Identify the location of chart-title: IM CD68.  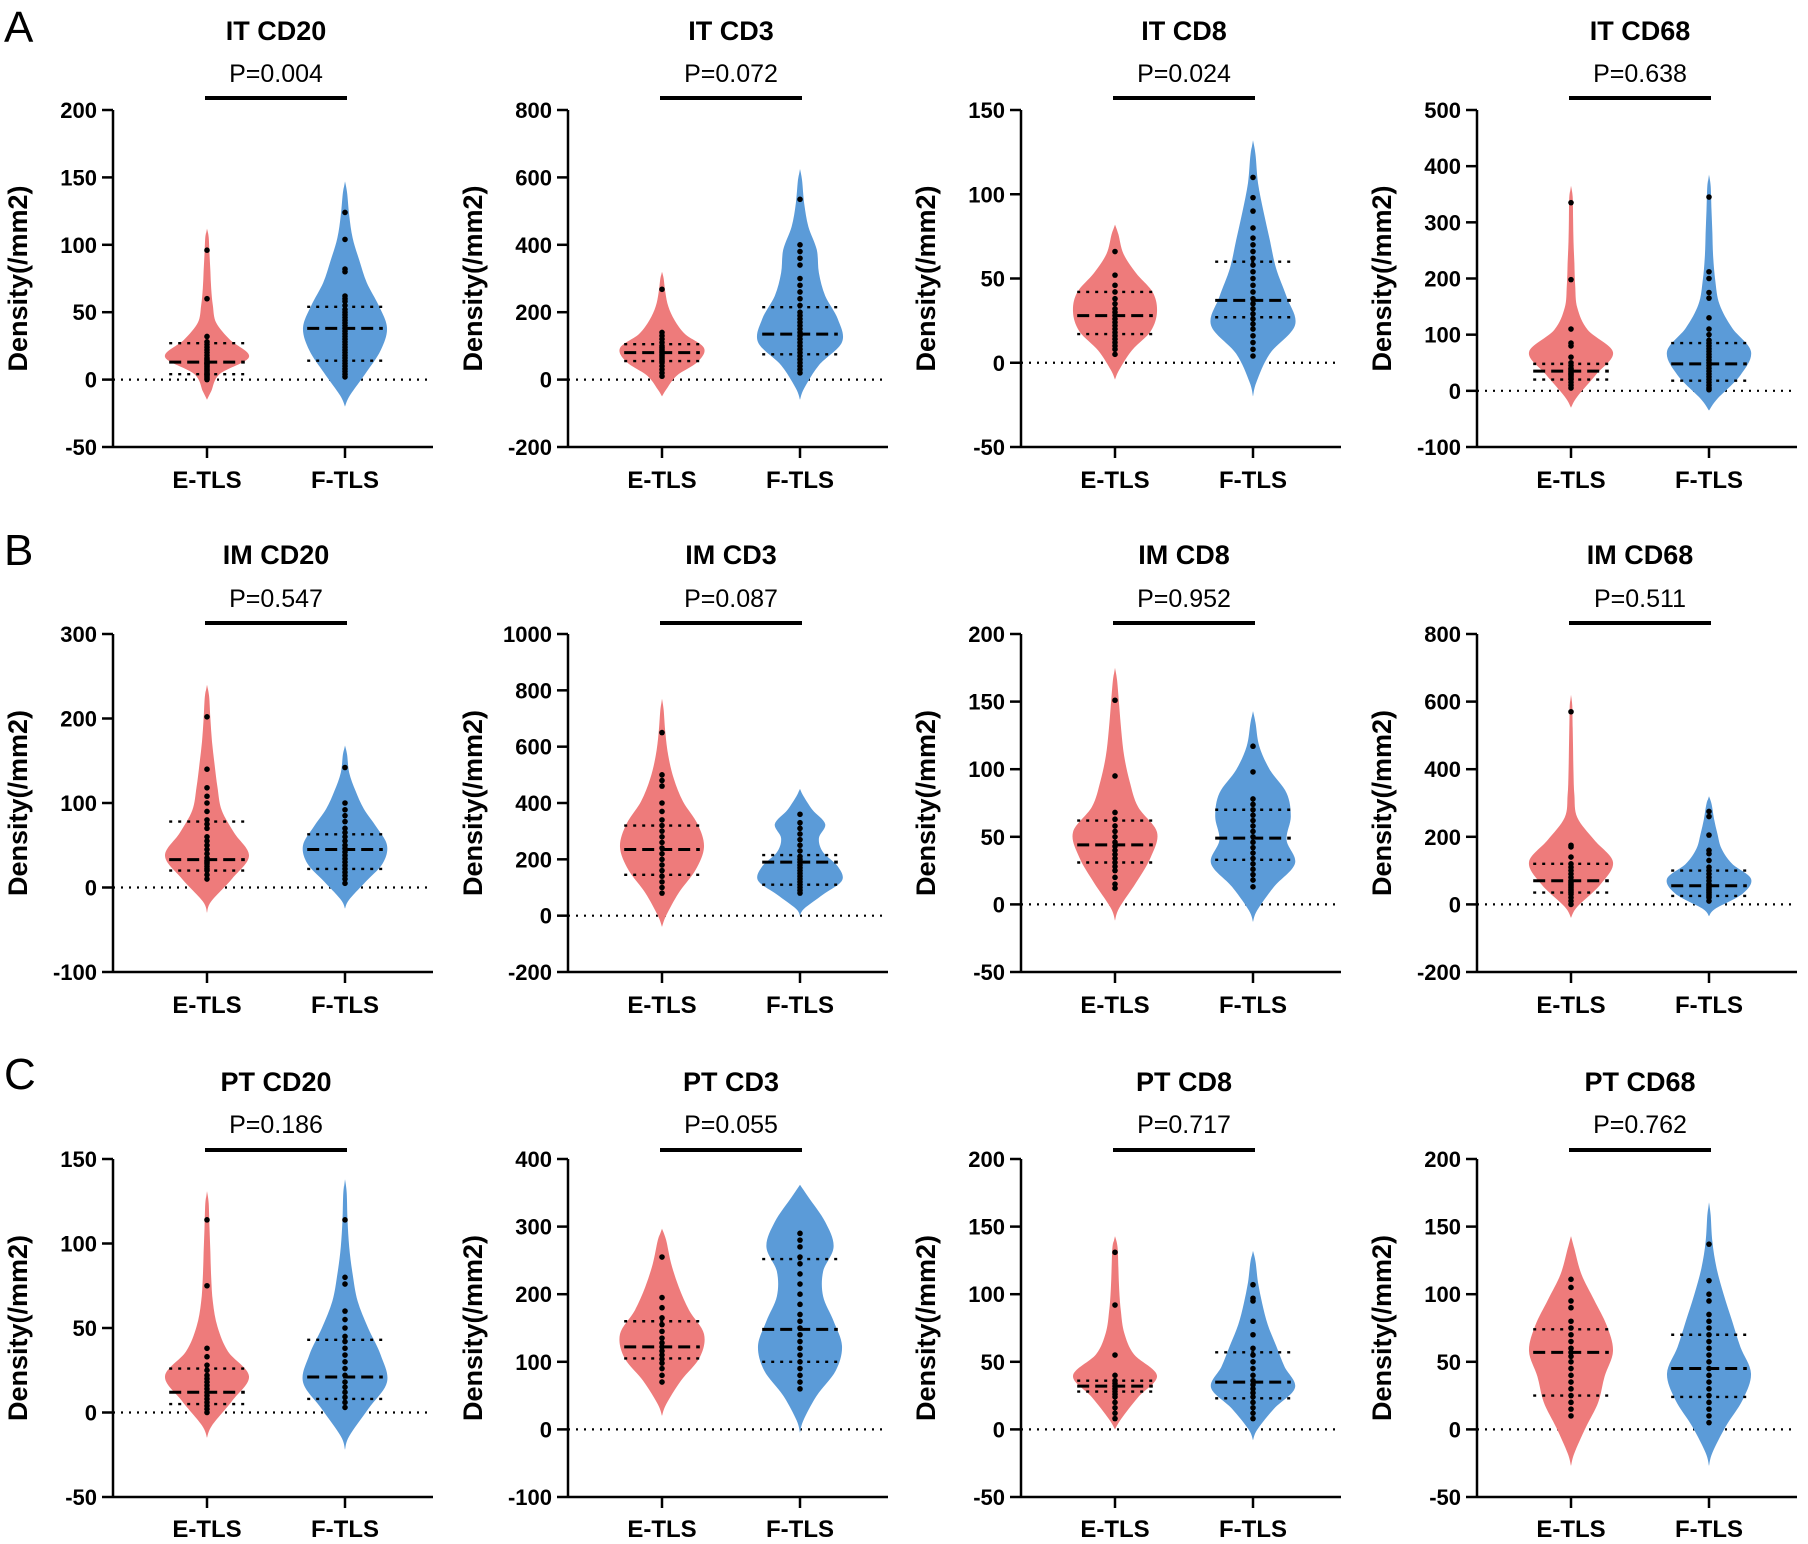
(1640, 555).